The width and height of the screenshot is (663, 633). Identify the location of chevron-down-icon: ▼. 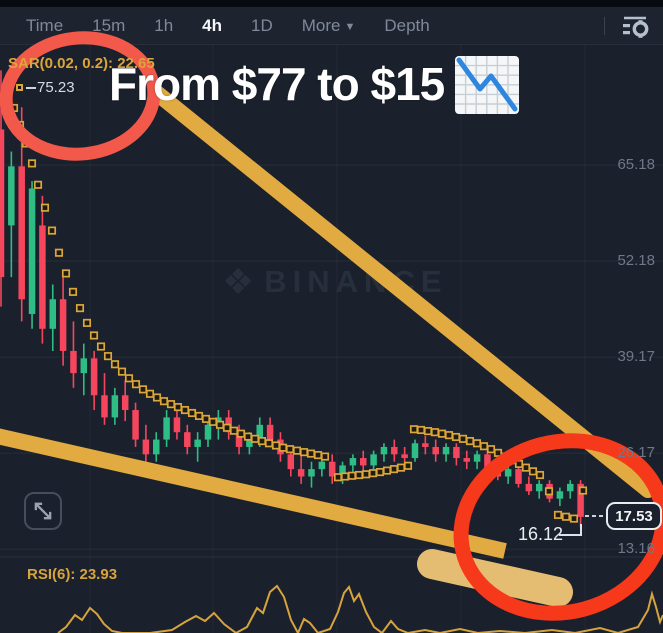
(350, 26).